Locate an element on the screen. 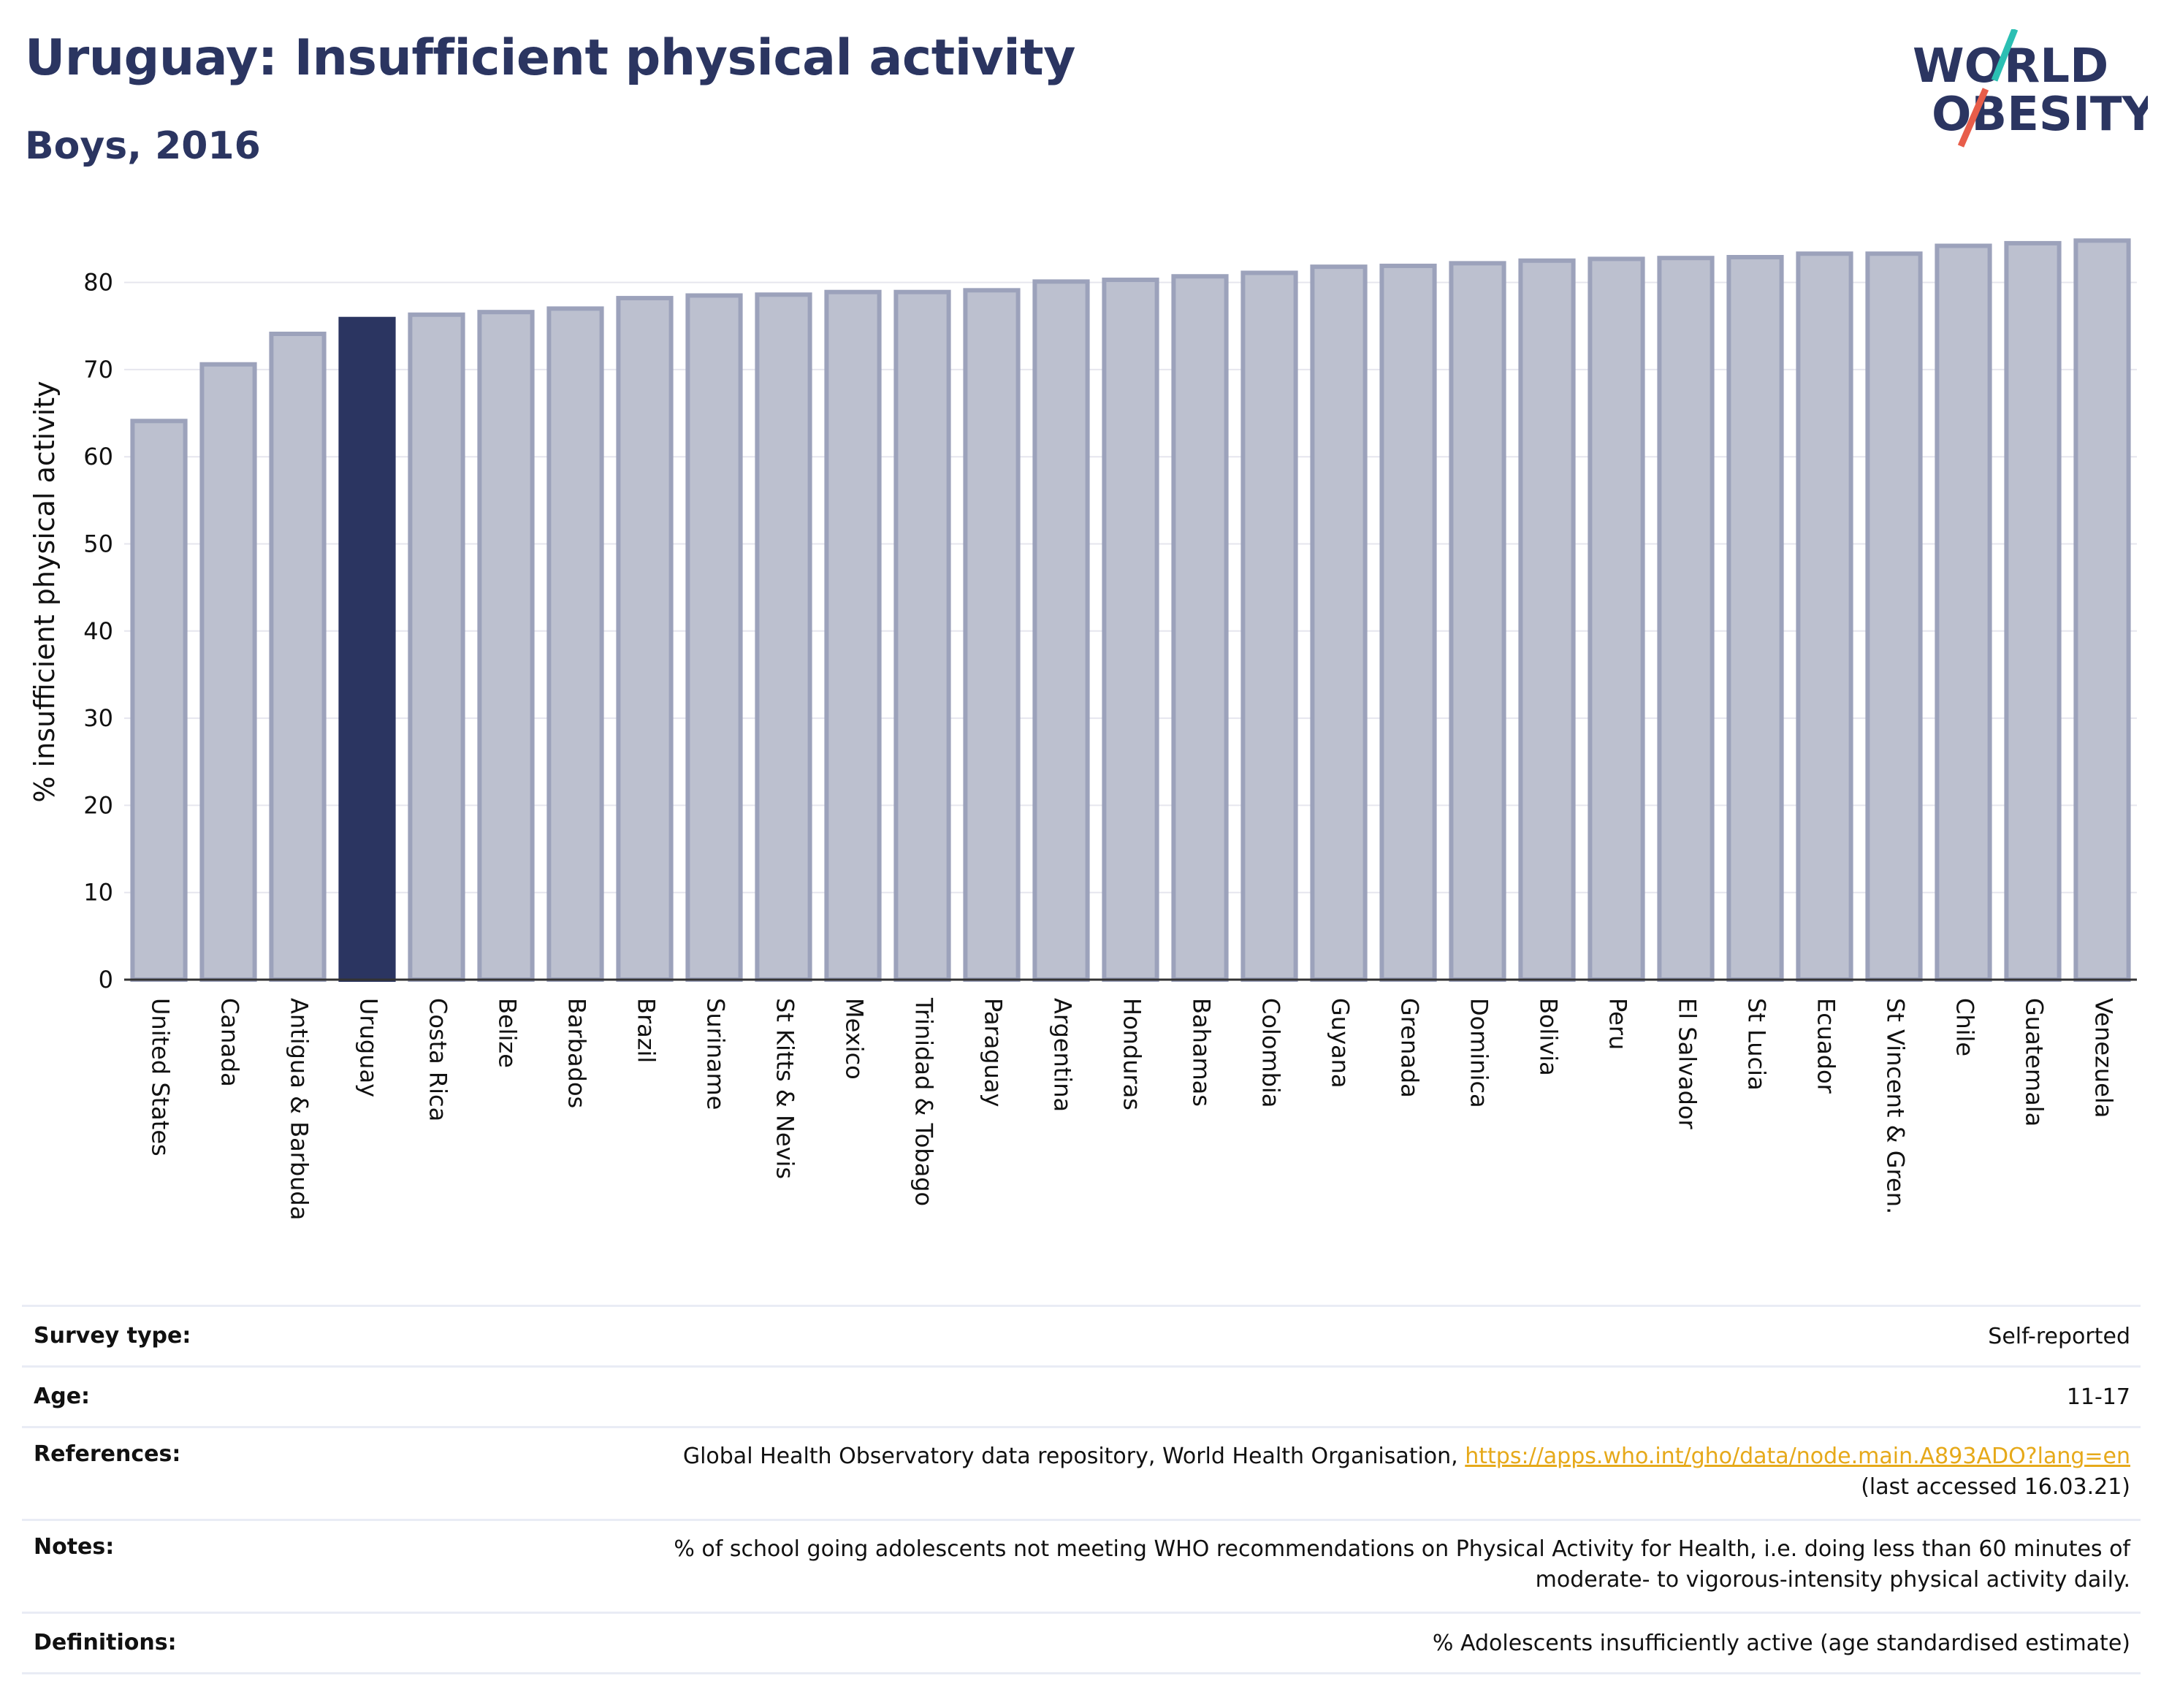  y-tick-label: 80 is located at coordinates (98, 283).